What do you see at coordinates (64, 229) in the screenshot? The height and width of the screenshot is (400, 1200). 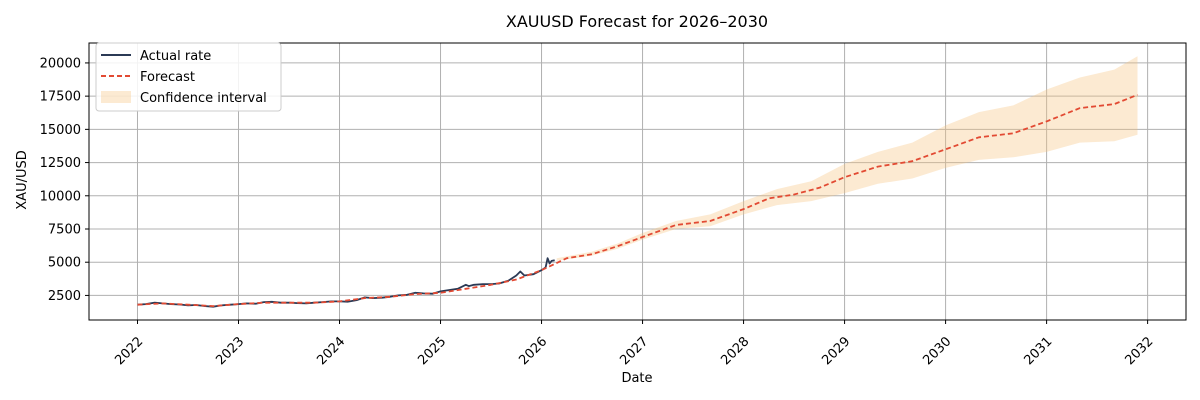 I see `y-tick-label: 7500` at bounding box center [64, 229].